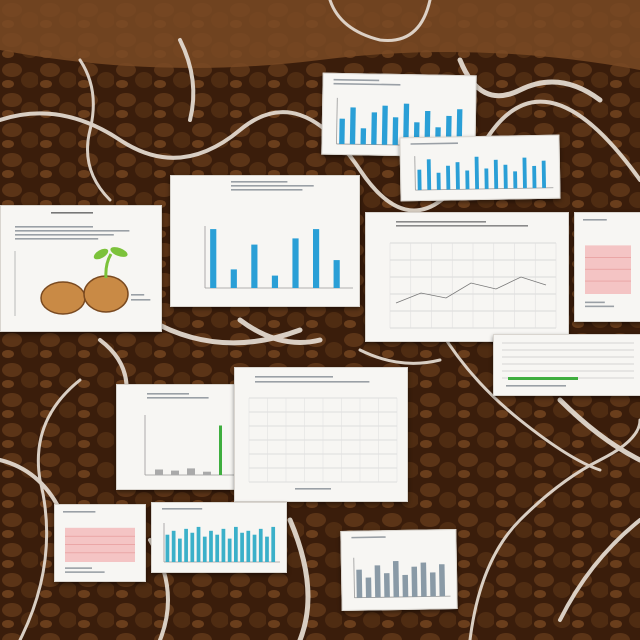 This screenshot has width=640, height=640. I want to click on doc-center-right-grid-chart, so click(467, 277).